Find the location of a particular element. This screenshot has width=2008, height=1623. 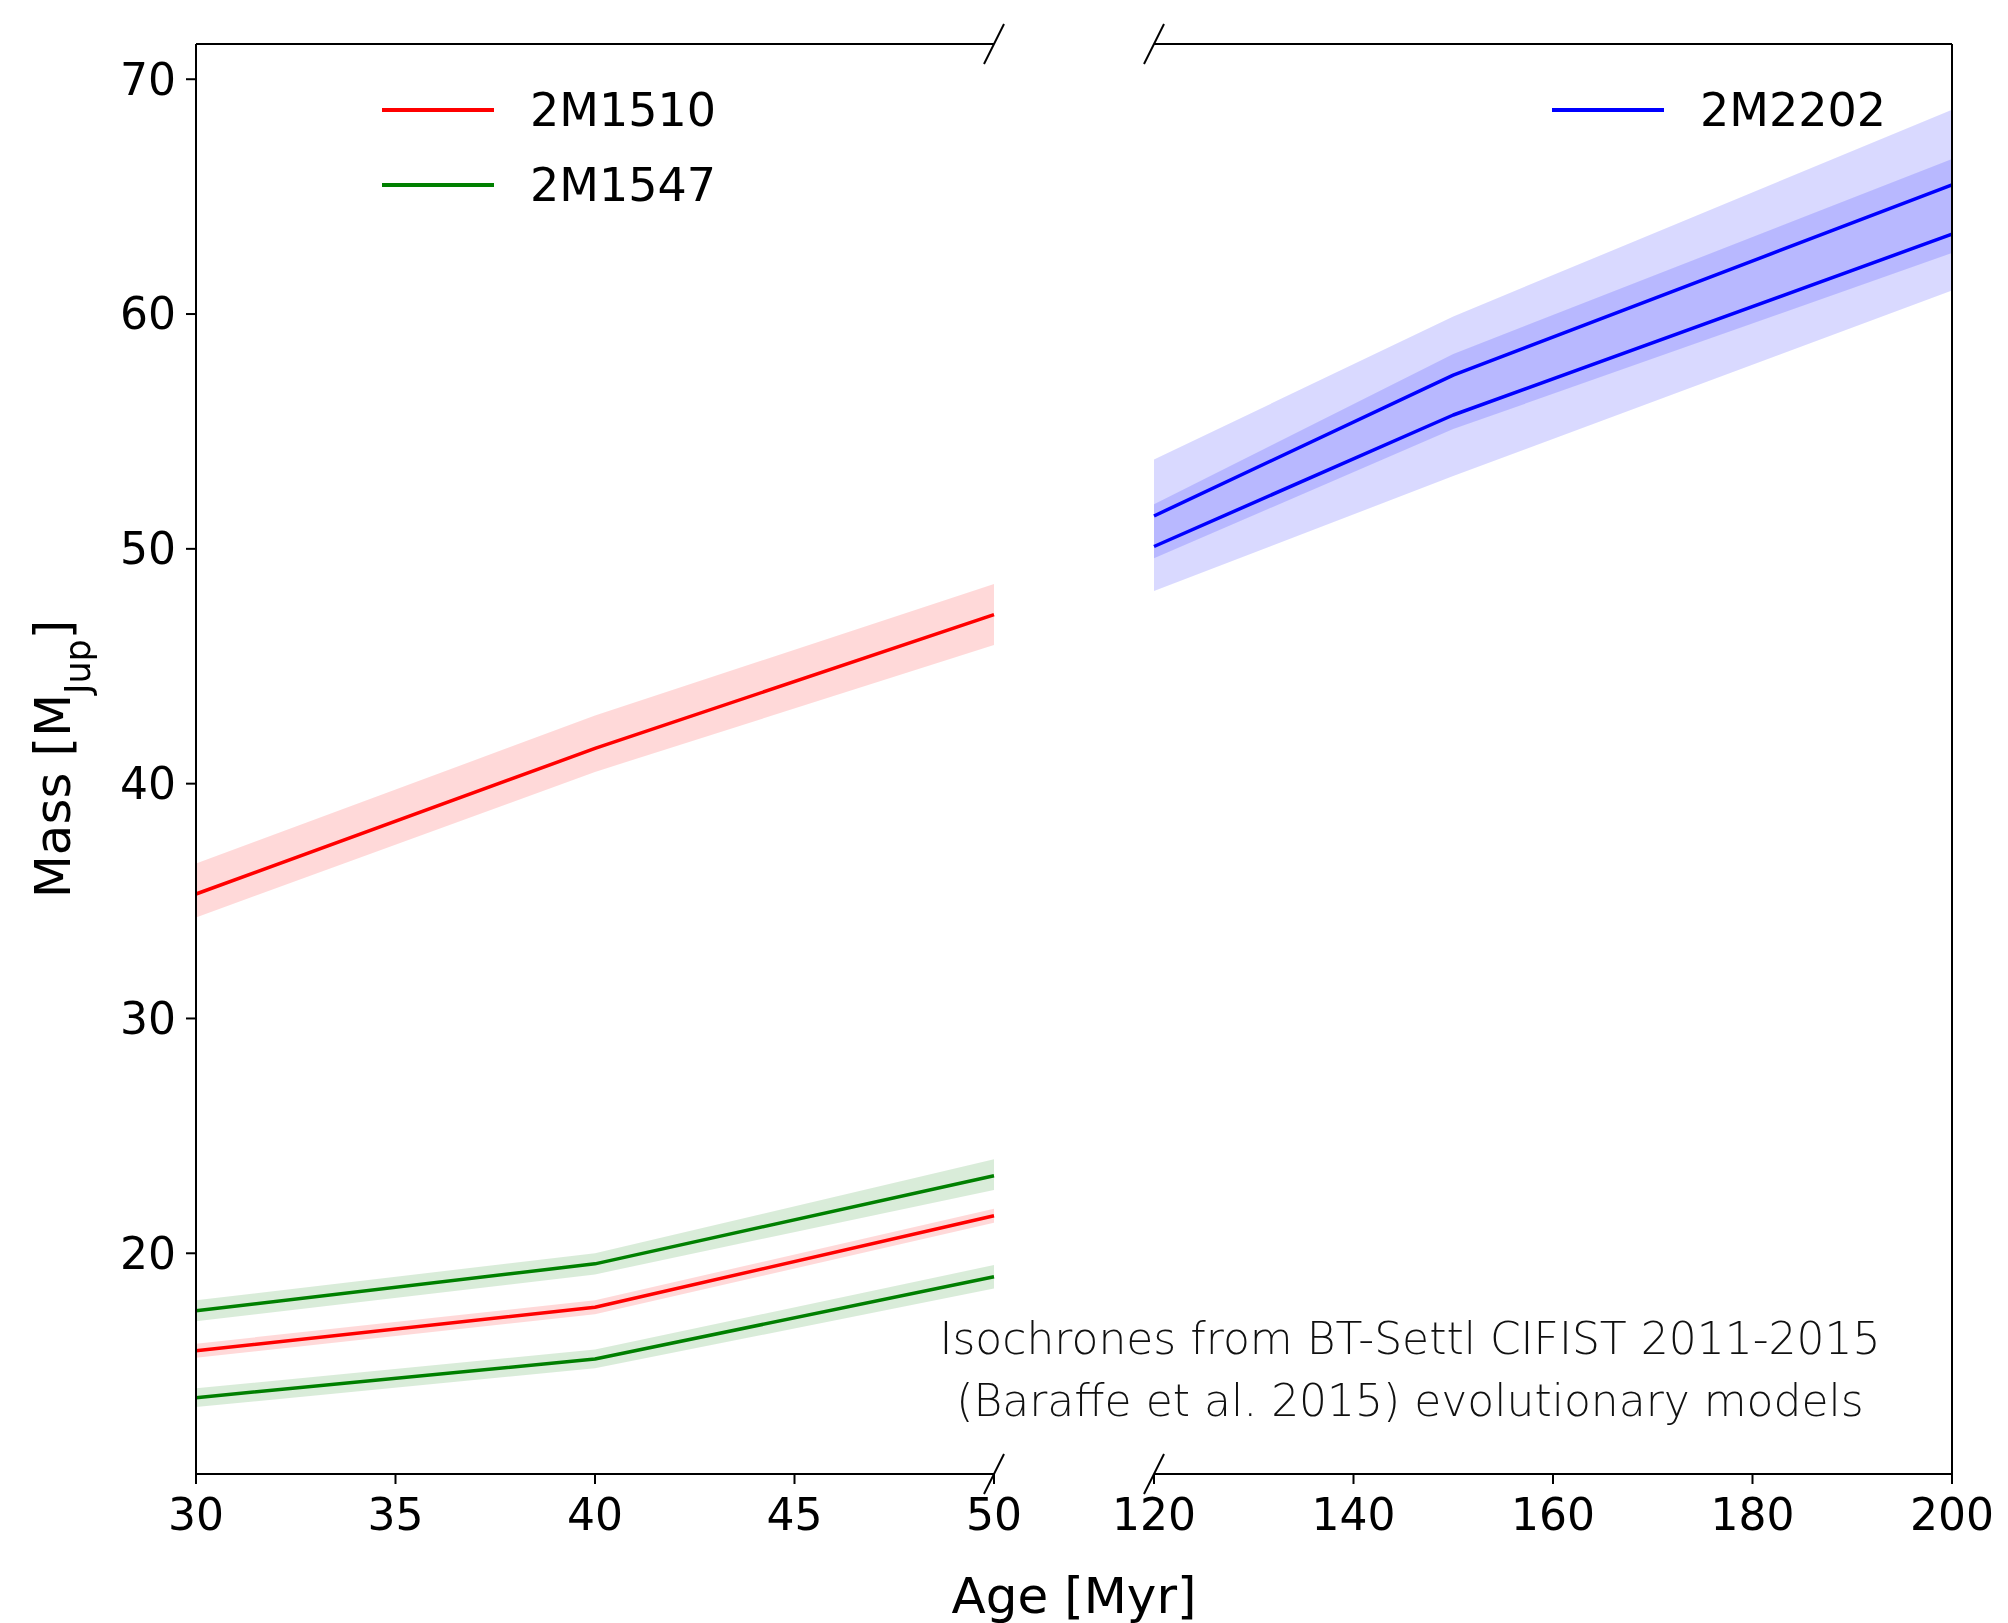

legend-label: 2M1547 is located at coordinates (623, 185).